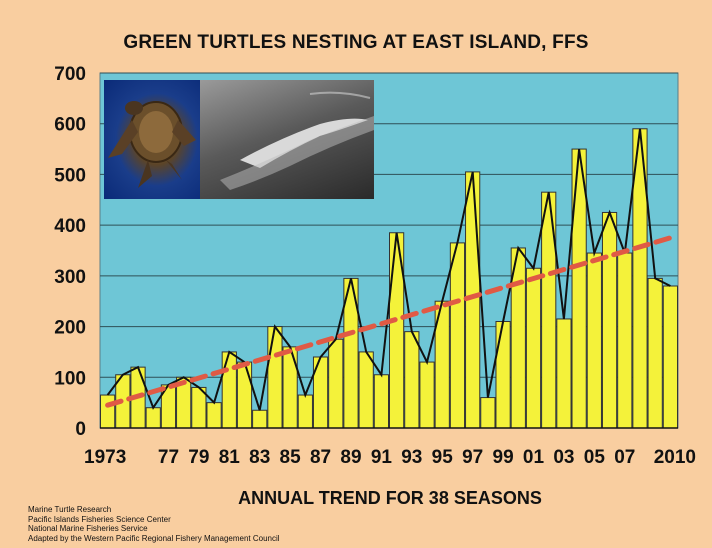 The width and height of the screenshot is (712, 548). Describe the element at coordinates (534, 457) in the screenshot. I see `x-tick-label: 01` at that location.